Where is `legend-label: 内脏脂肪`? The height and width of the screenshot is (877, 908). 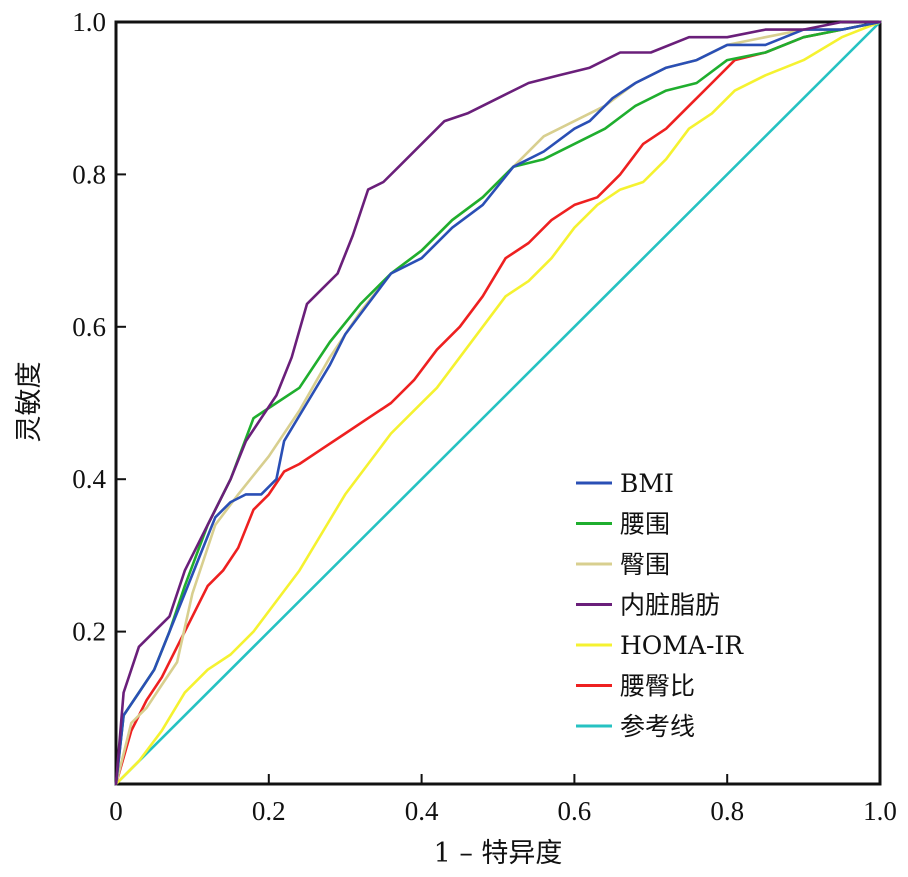
legend-label: 内脏脂肪 is located at coordinates (670, 605).